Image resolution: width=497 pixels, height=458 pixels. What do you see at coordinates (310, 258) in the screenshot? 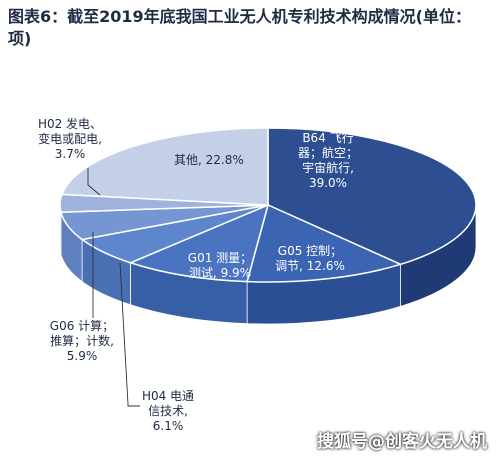
I see `slice-label-2: G05 控制；调节, 12.6%` at bounding box center [310, 258].